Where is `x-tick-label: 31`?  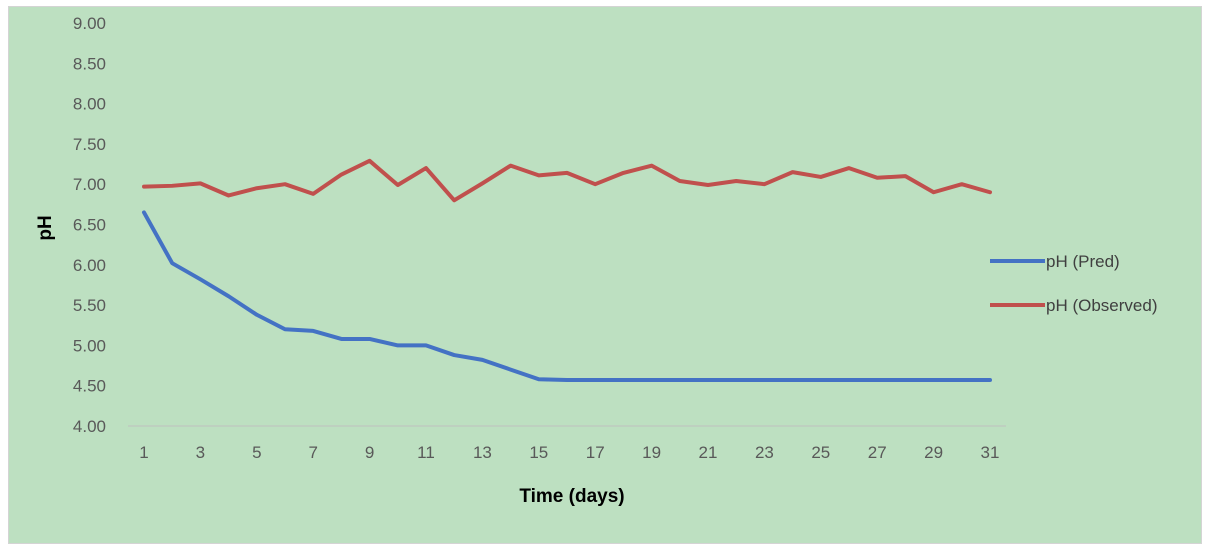 x-tick-label: 31 is located at coordinates (990, 452).